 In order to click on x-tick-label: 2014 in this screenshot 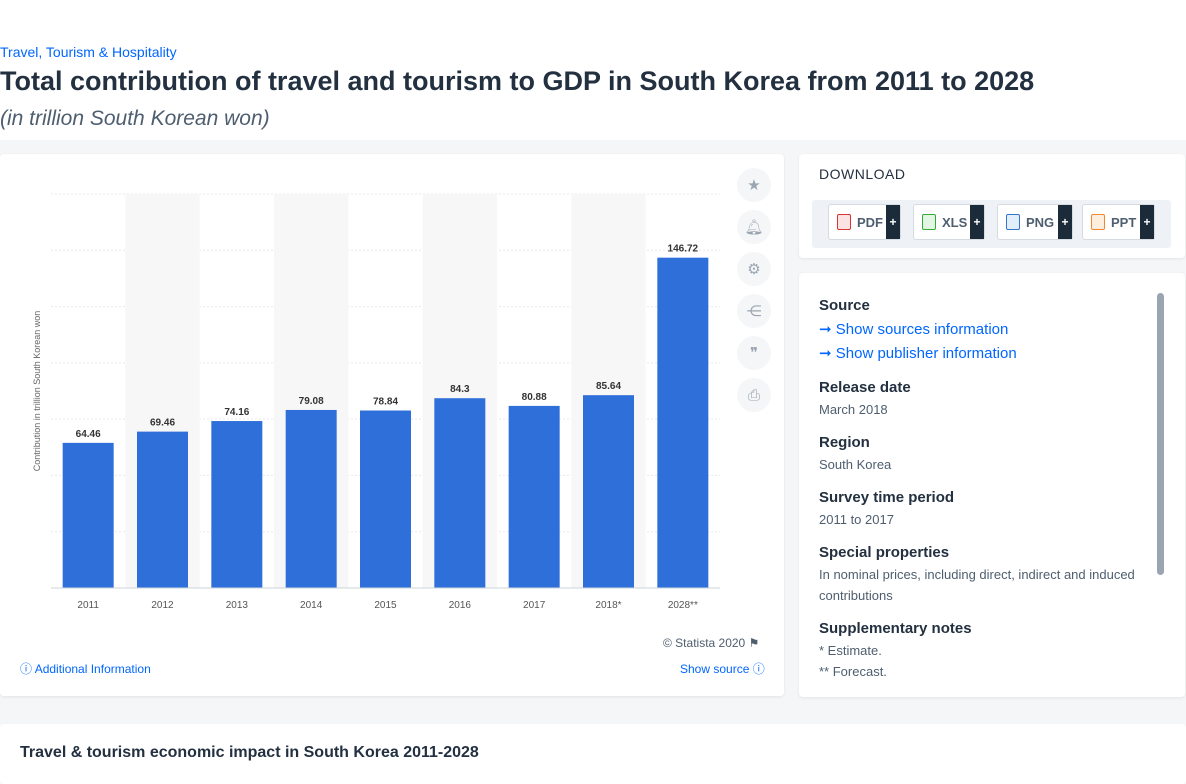, I will do `click(311, 605)`.